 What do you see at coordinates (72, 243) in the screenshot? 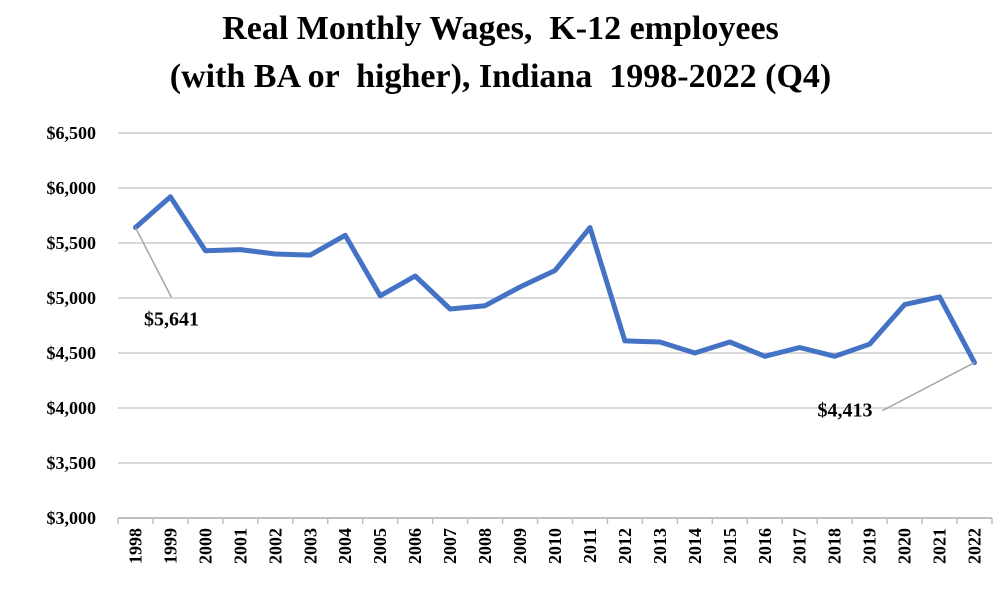
I see `y-tick-label: $5,500` at bounding box center [72, 243].